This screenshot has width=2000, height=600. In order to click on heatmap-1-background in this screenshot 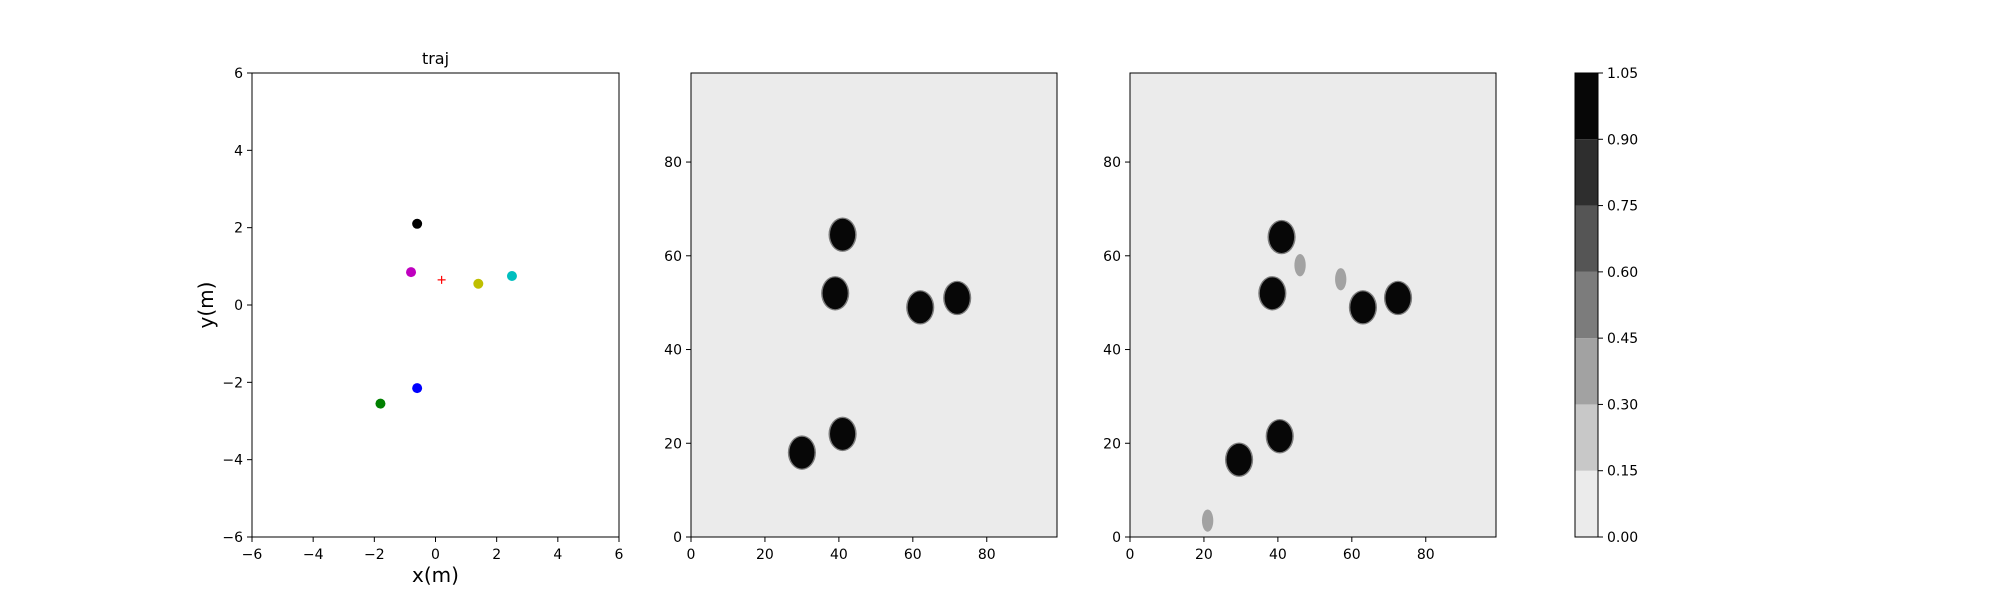, I will do `click(874, 305)`.